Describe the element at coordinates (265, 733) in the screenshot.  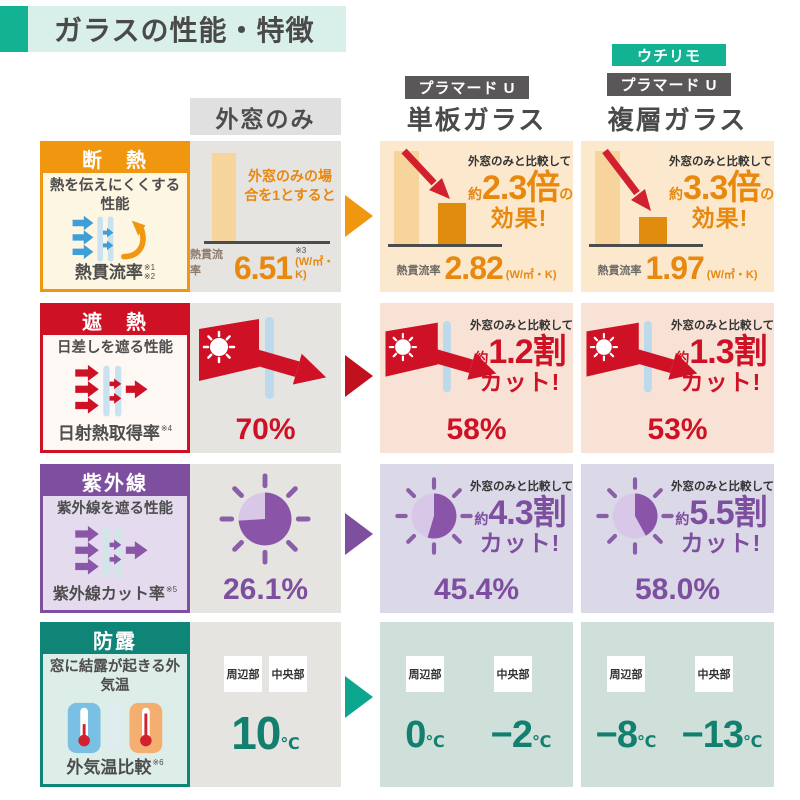
I see `dew-temperature: 10 ℃` at that location.